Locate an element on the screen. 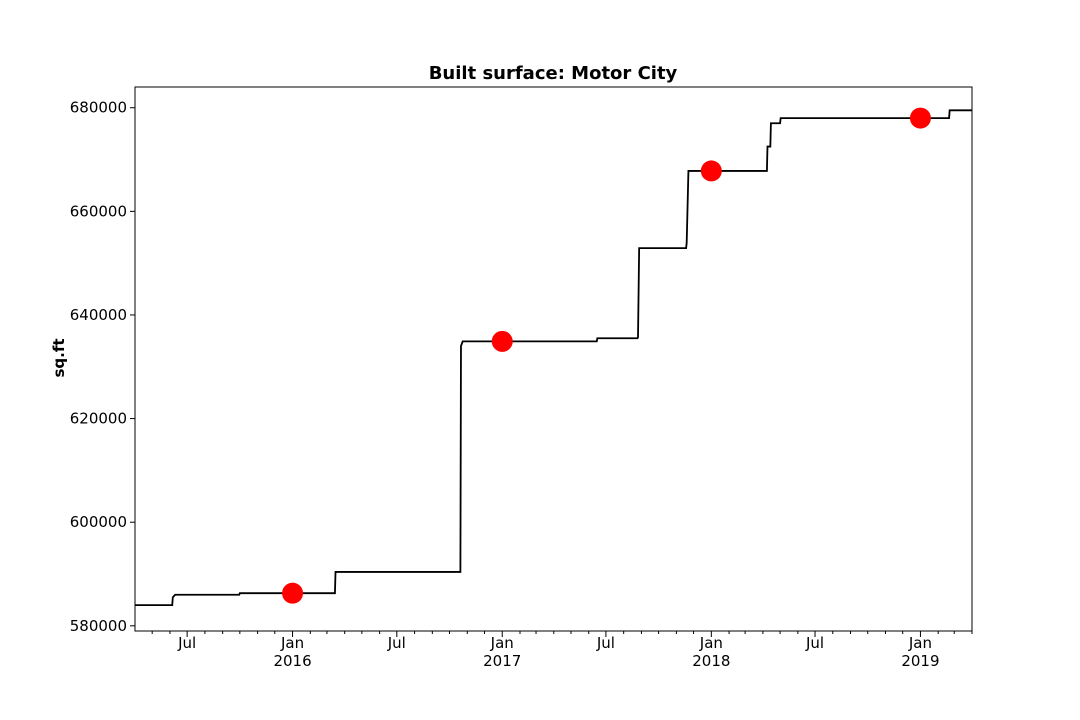 The width and height of the screenshot is (1080, 720). chart-title: Built surface: Motor City is located at coordinates (553, 73).